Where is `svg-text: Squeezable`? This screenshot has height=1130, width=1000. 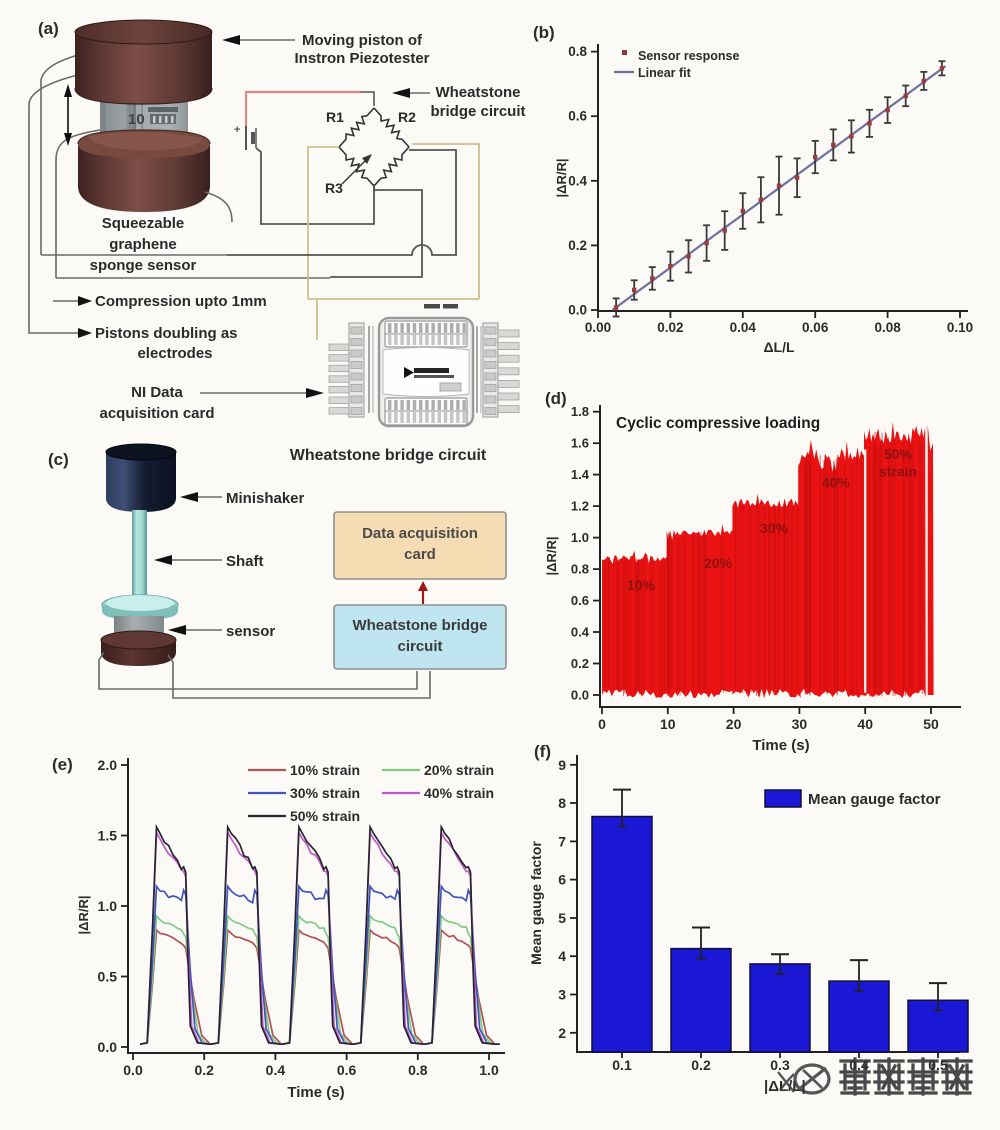 svg-text: Squeezable is located at coordinates (143, 223).